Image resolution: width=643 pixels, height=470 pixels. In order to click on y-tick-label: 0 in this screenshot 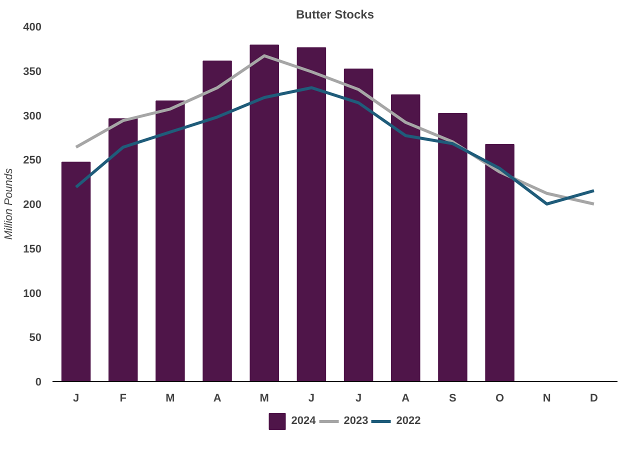, I will do `click(38, 382)`.